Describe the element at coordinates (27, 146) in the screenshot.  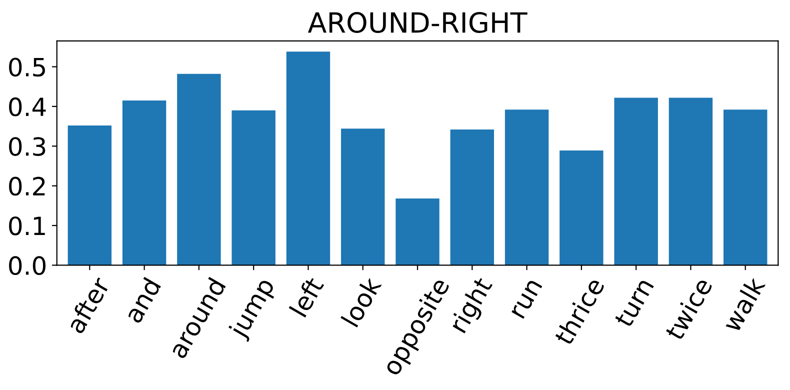
I see `y-tick-label: 0.3` at that location.